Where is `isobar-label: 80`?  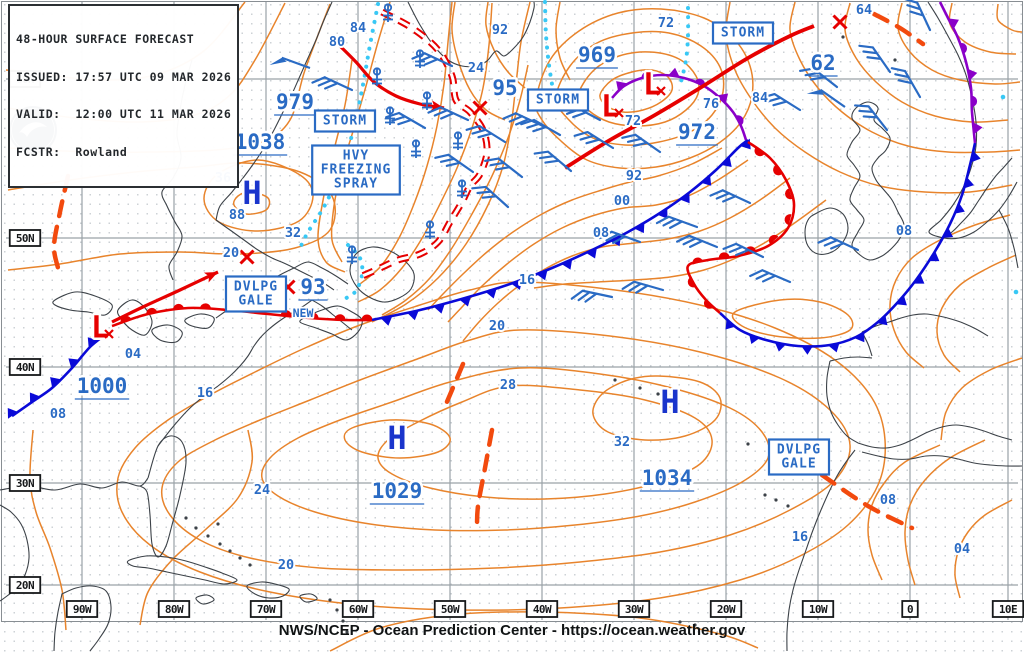
isobar-label: 80 is located at coordinates (337, 42).